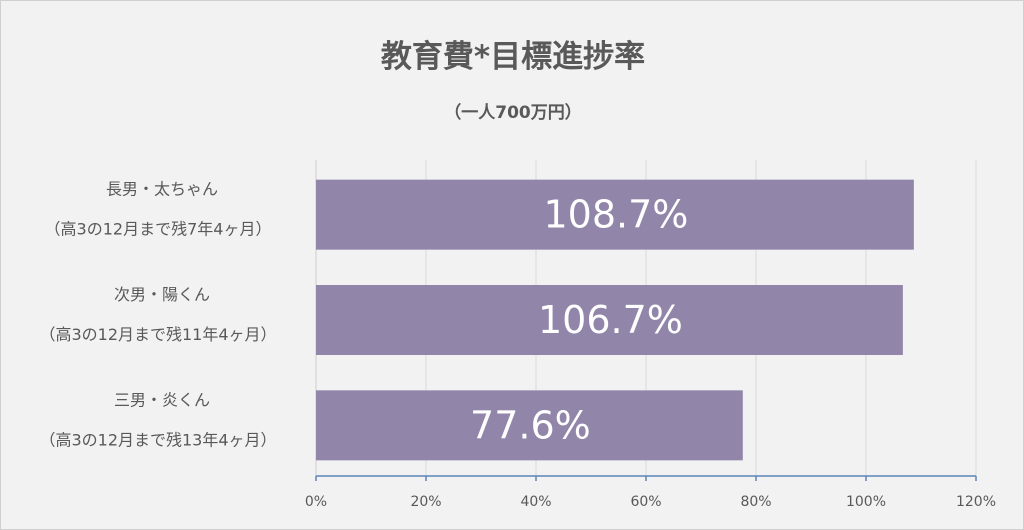 This screenshot has height=530, width=1024. I want to click on x-tick-label: 100%, so click(866, 502).